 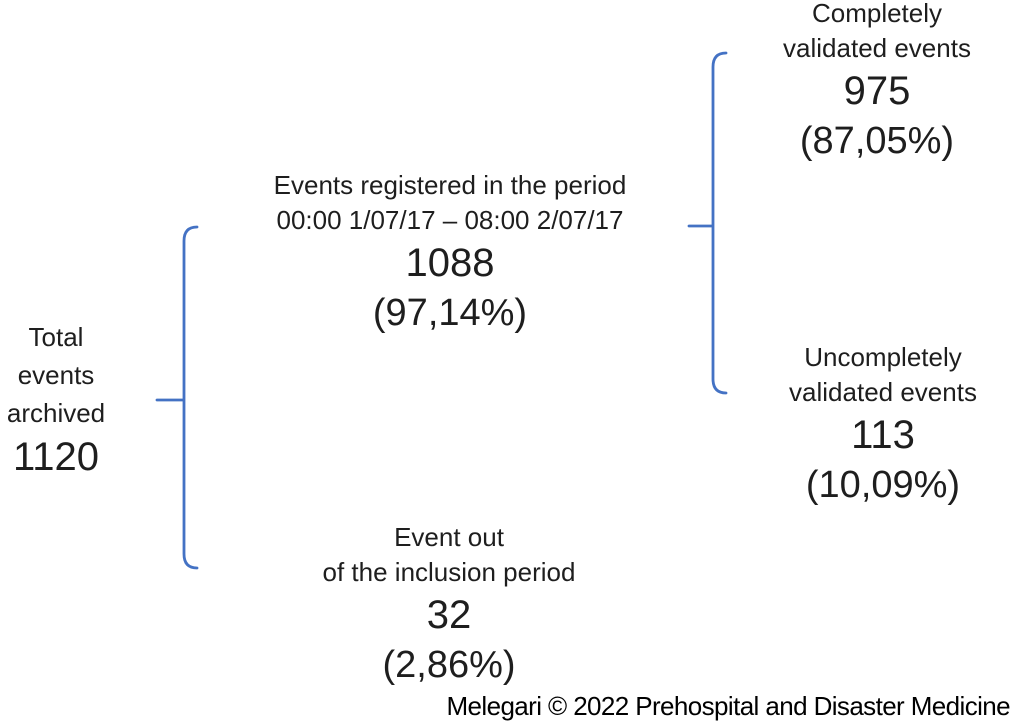 I want to click on node-label-line: Uncompletely, so click(x=883, y=357).